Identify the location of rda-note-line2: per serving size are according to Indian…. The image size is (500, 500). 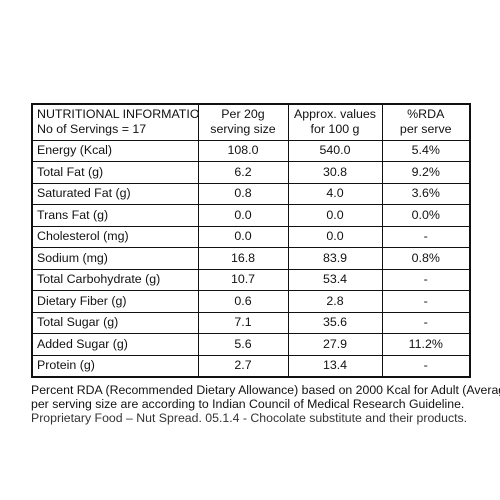
(248, 403).